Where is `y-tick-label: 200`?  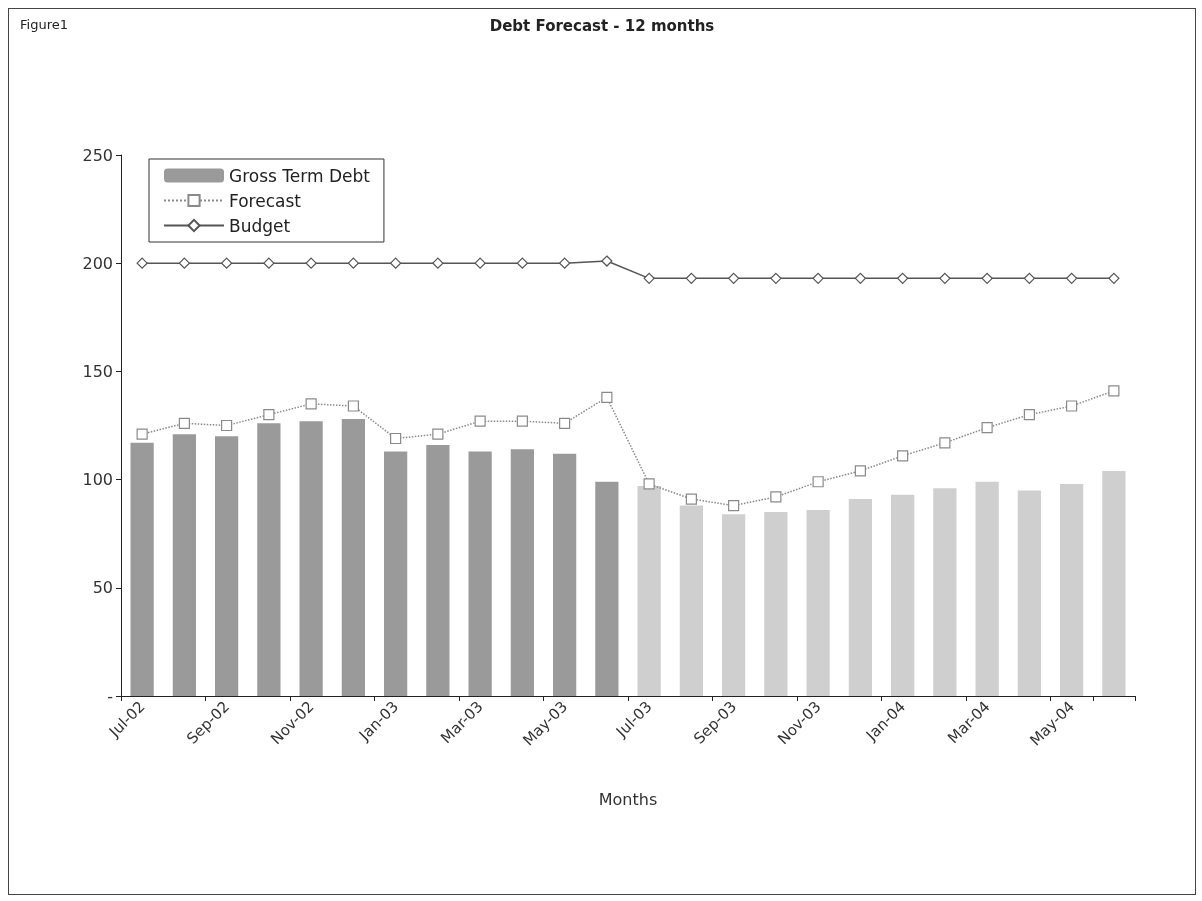 y-tick-label: 200 is located at coordinates (97, 263).